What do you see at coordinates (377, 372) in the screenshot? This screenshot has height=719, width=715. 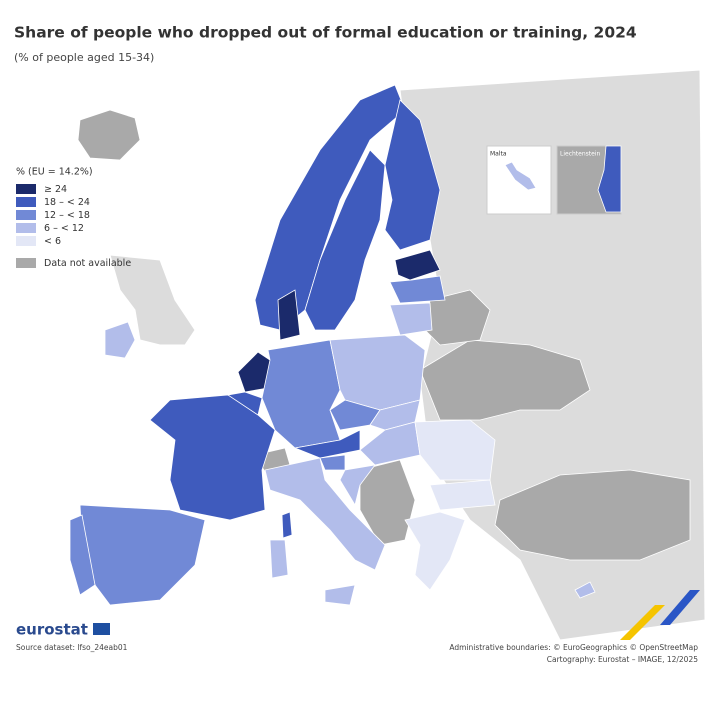 I see `poland` at bounding box center [377, 372].